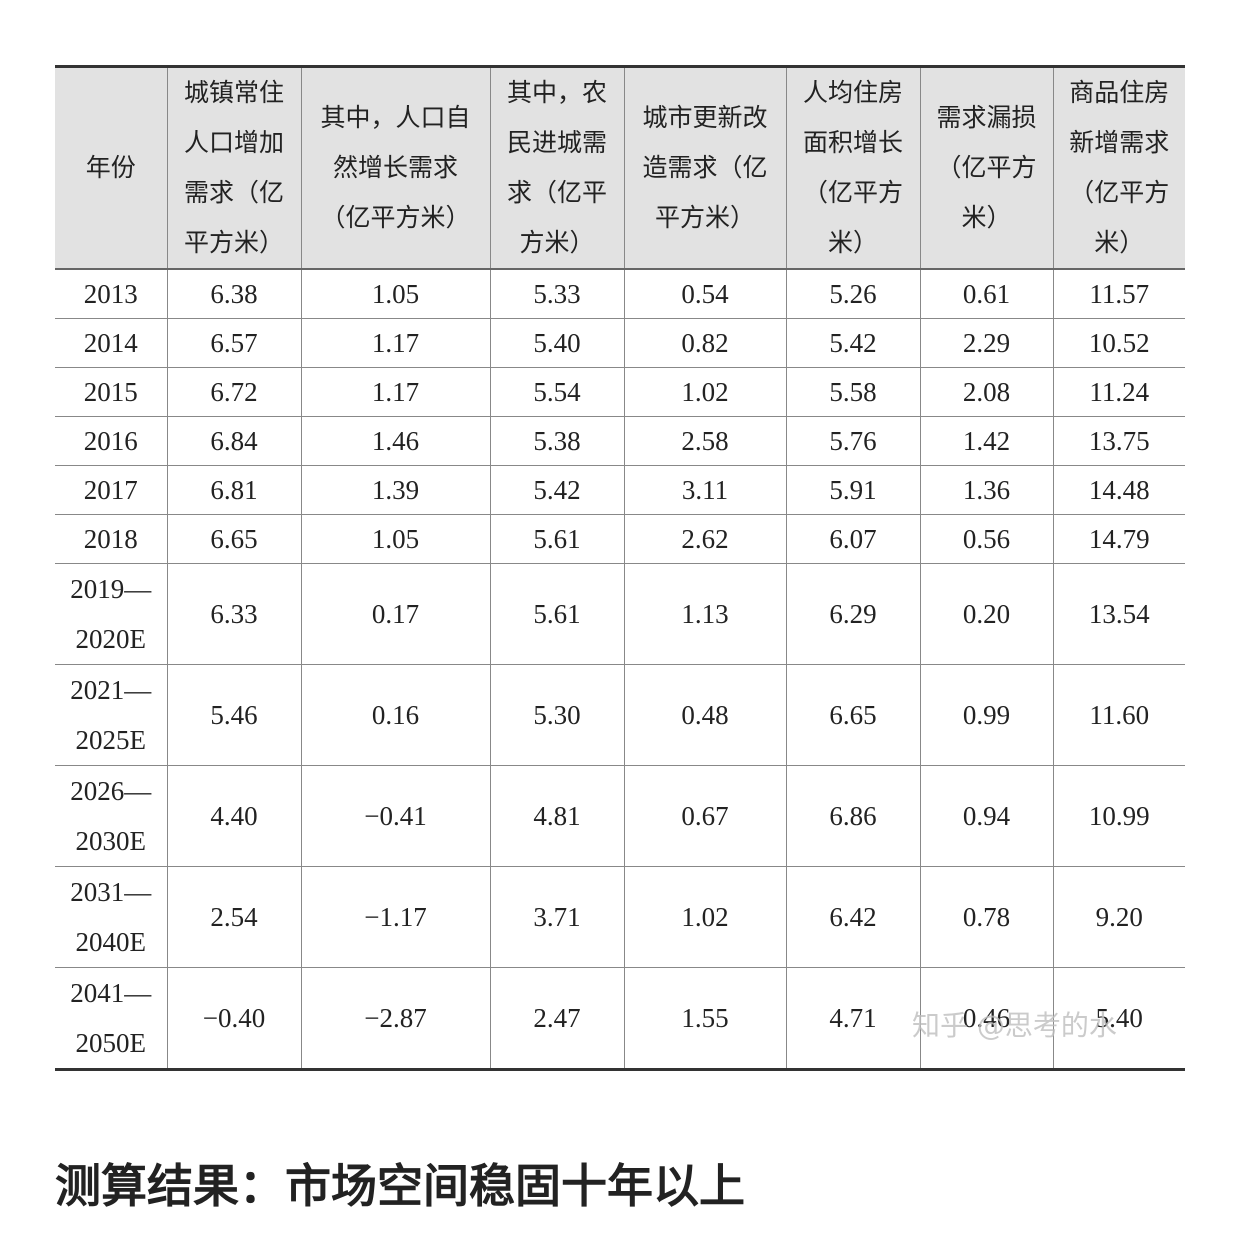 The width and height of the screenshot is (1236, 1251). What do you see at coordinates (986, 917) in the screenshot?
I see `value-cell: 0.78` at bounding box center [986, 917].